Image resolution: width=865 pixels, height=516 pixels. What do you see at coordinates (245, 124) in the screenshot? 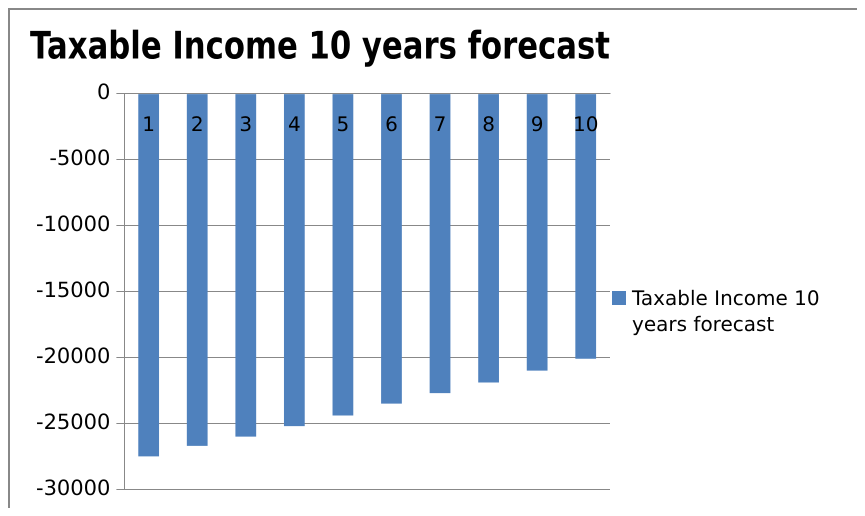
I see `x-tick-label: 3` at bounding box center [245, 124].